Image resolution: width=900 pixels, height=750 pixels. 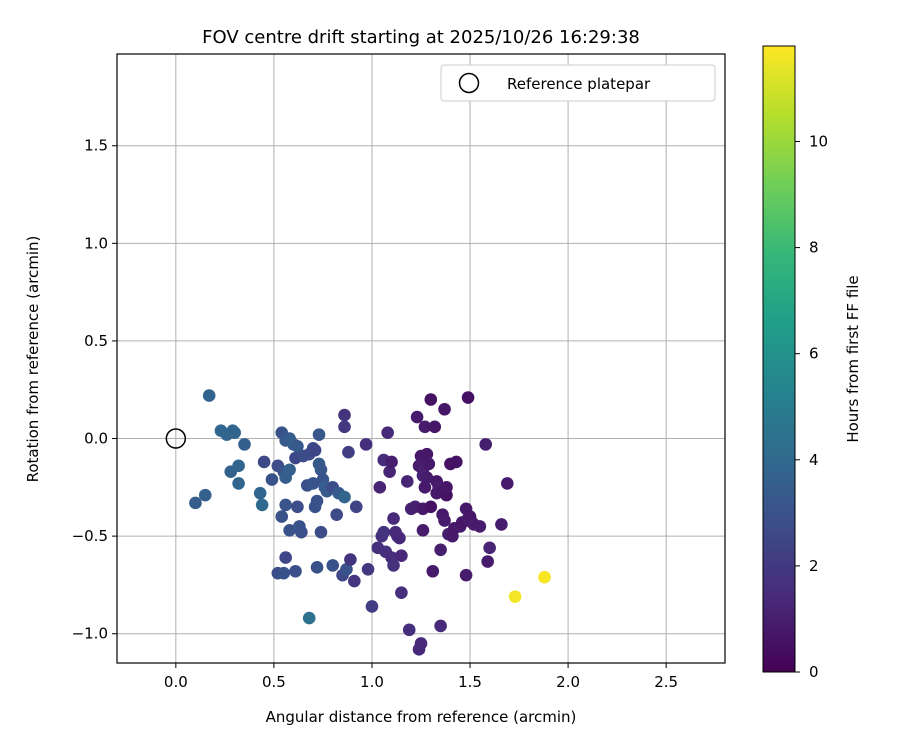 I want to click on colorbar-tick-label: 4, so click(x=814, y=460).